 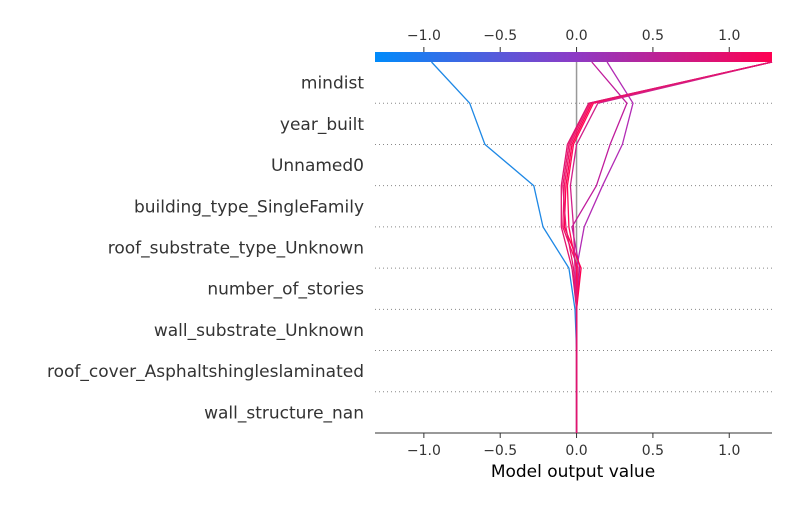 I want to click on feature-label: roof_substrate_type_Unknown, so click(x=236, y=249).